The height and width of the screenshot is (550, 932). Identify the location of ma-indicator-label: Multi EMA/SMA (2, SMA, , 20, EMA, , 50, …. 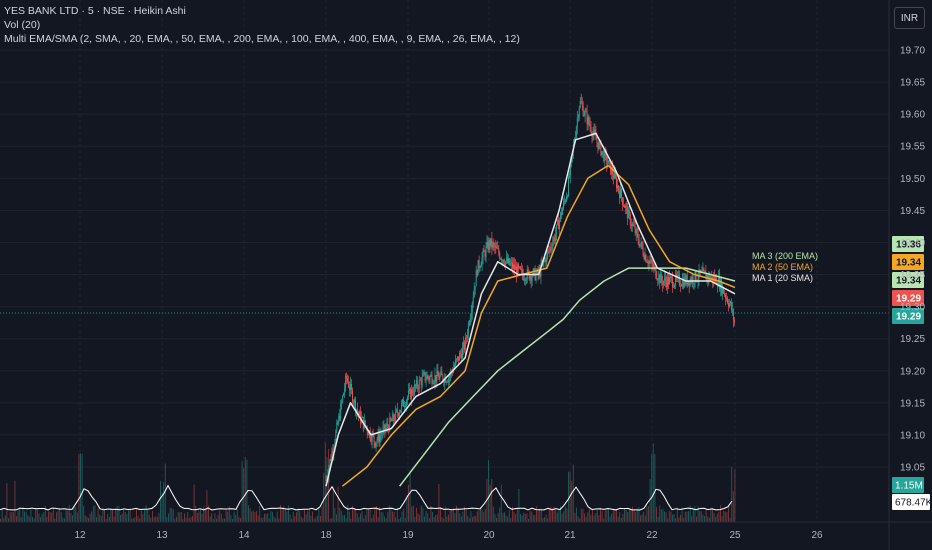
(262, 39).